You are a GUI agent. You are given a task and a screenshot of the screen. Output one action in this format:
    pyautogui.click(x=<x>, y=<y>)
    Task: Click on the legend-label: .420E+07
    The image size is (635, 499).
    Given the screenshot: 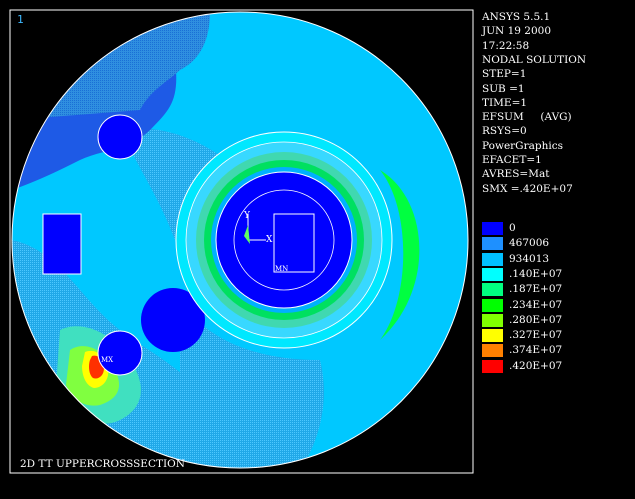 What is the action you would take?
    pyautogui.click(x=536, y=365)
    